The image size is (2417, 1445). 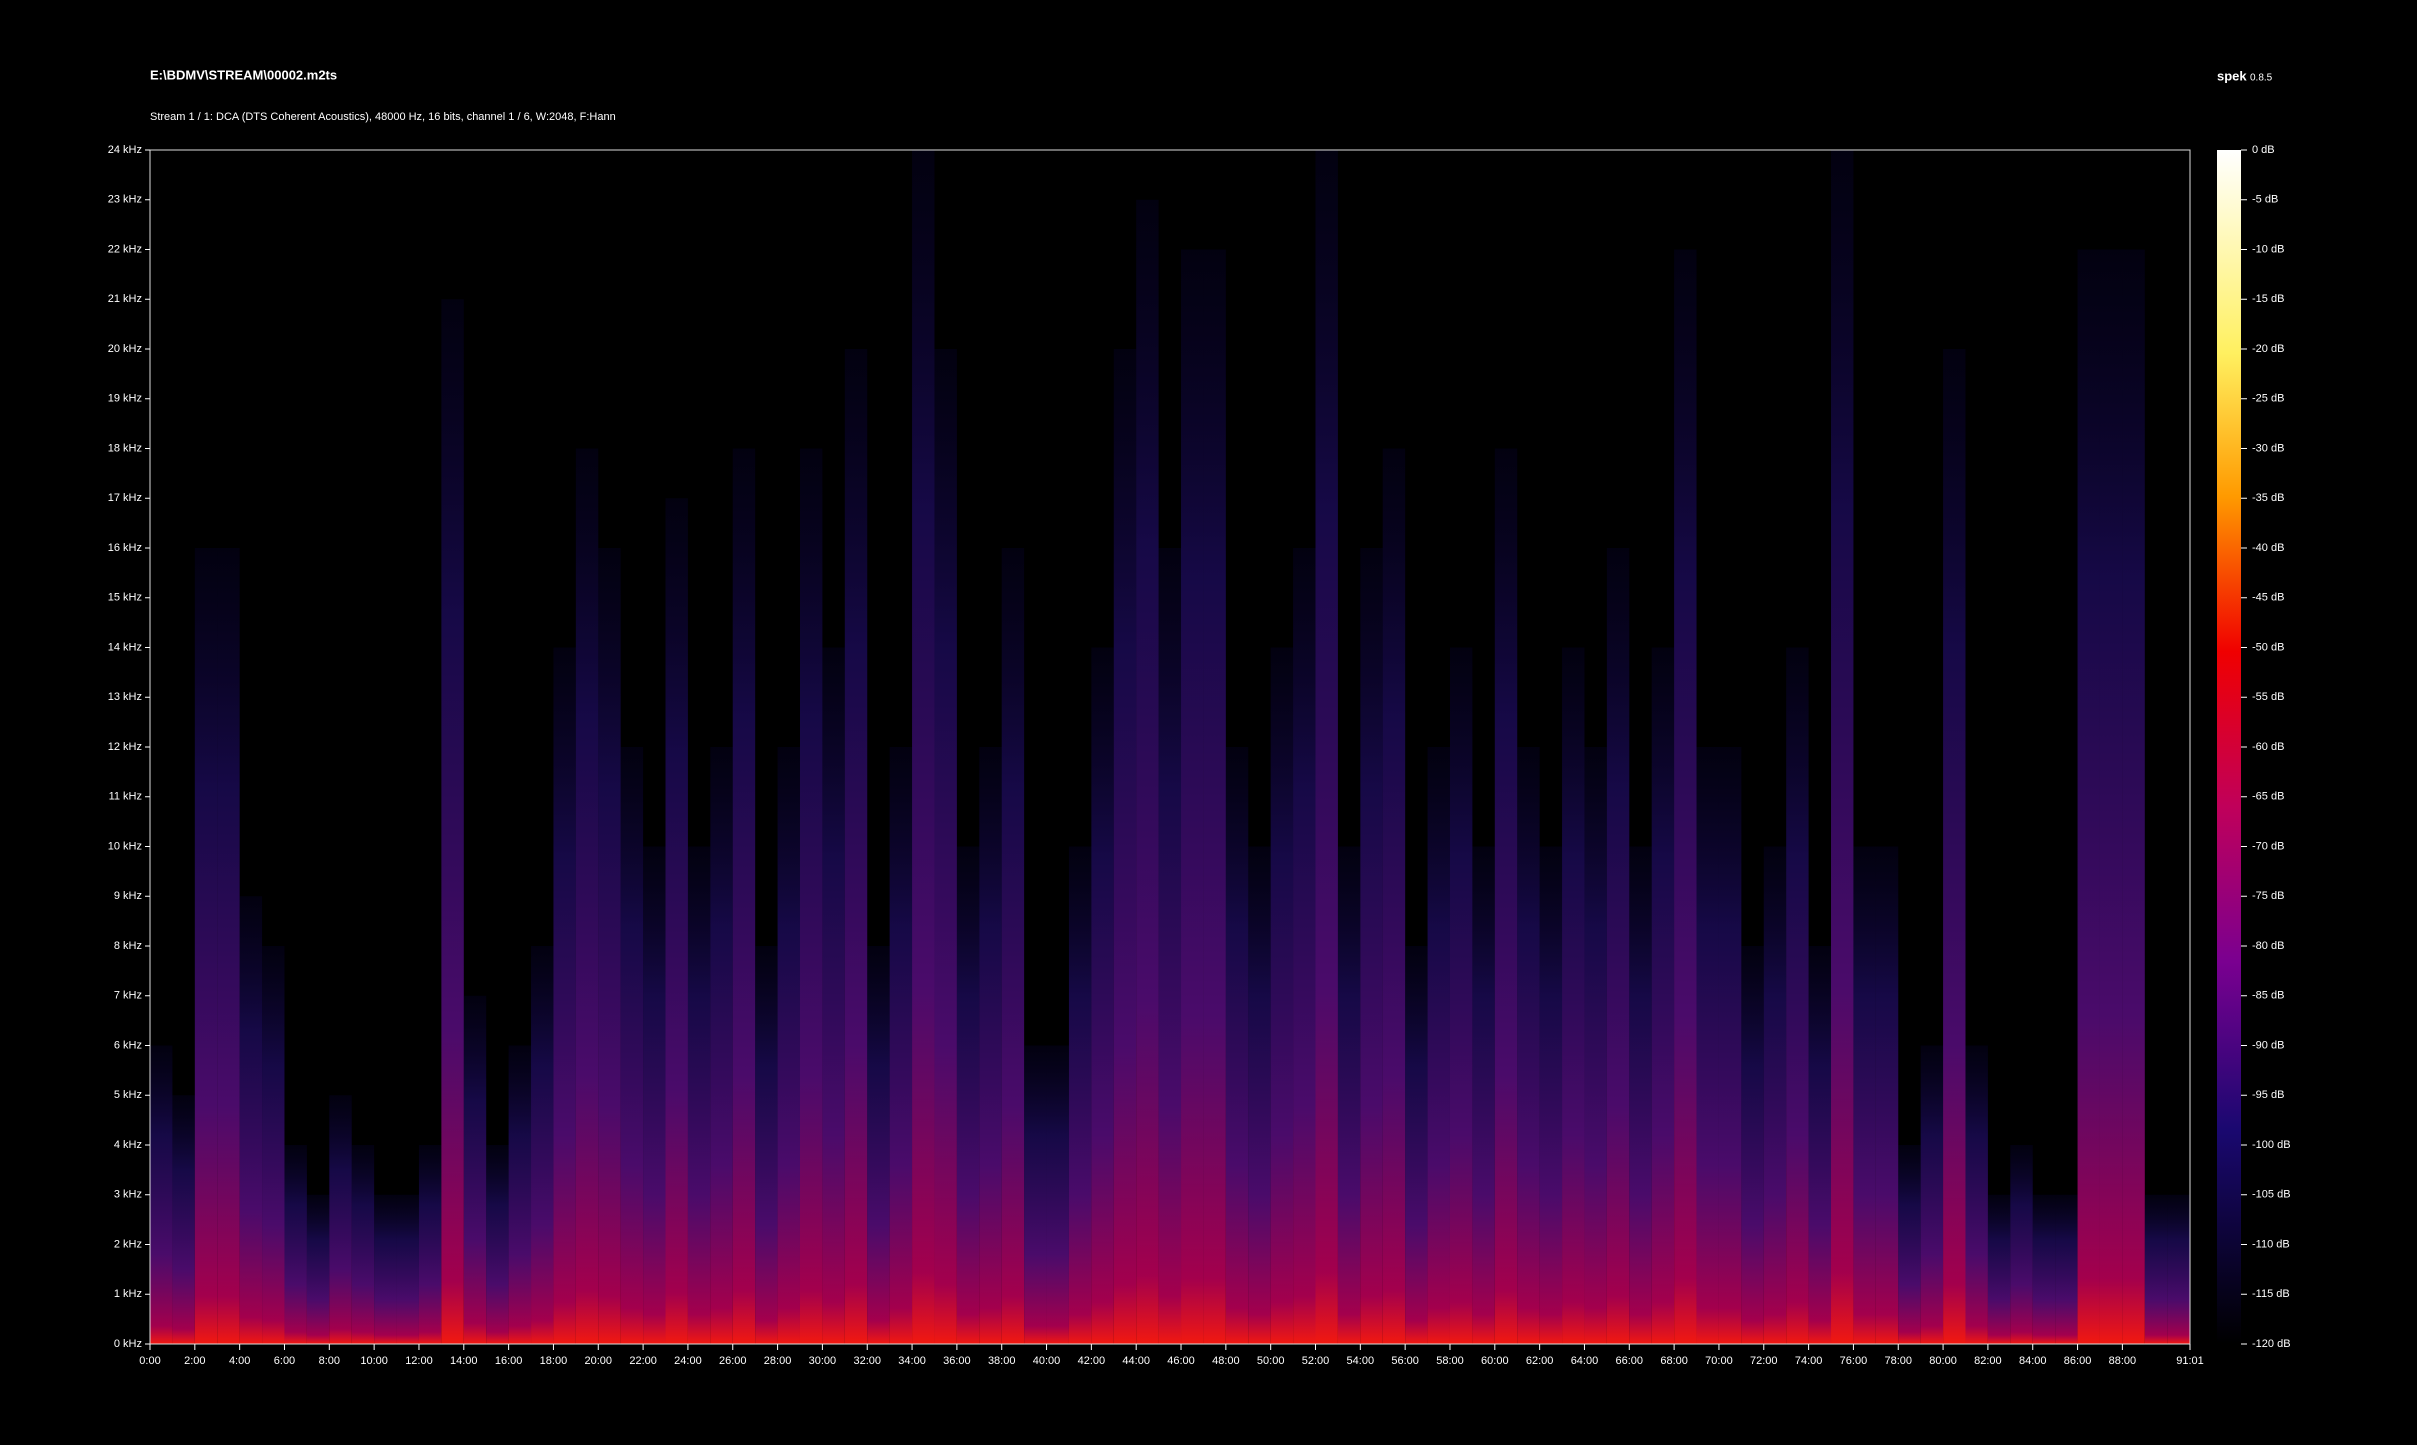 What do you see at coordinates (2268, 548) in the screenshot?
I see `colorbar-tick-label: -40 dB` at bounding box center [2268, 548].